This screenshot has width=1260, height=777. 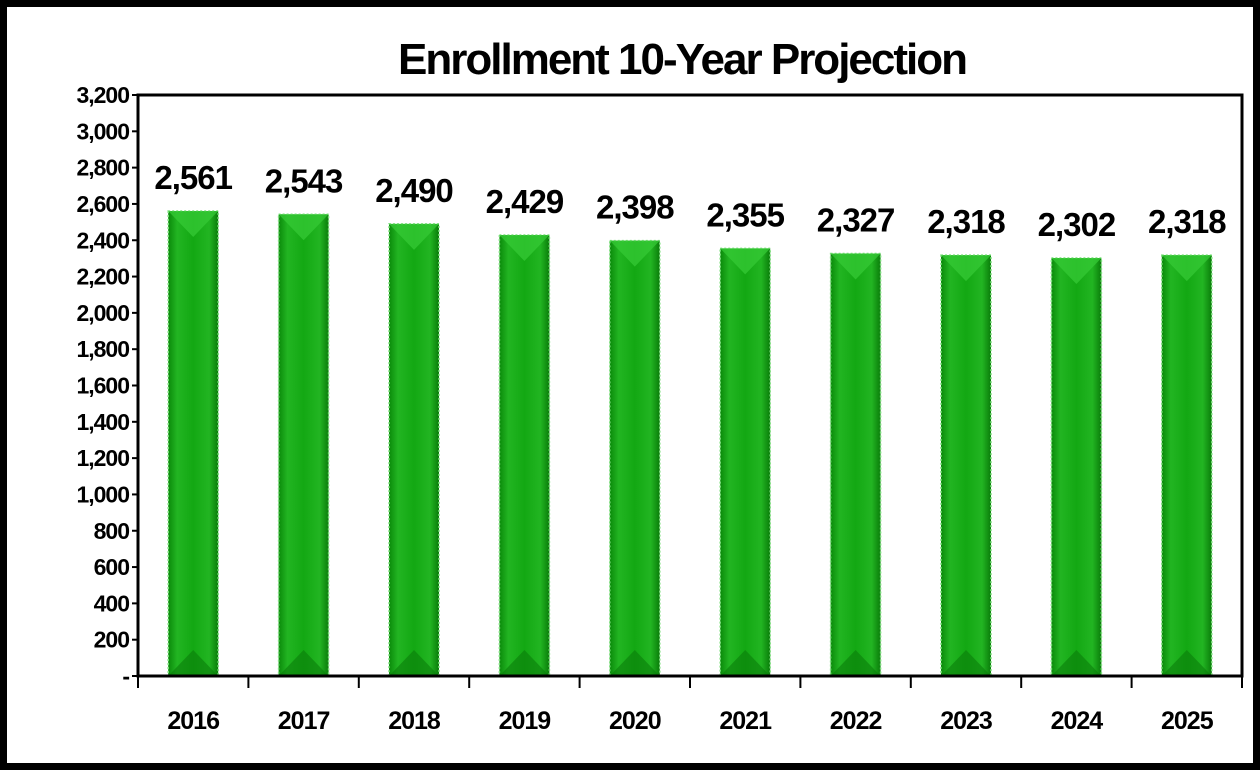 What do you see at coordinates (414, 190) in the screenshot?
I see `data-label: 2,490` at bounding box center [414, 190].